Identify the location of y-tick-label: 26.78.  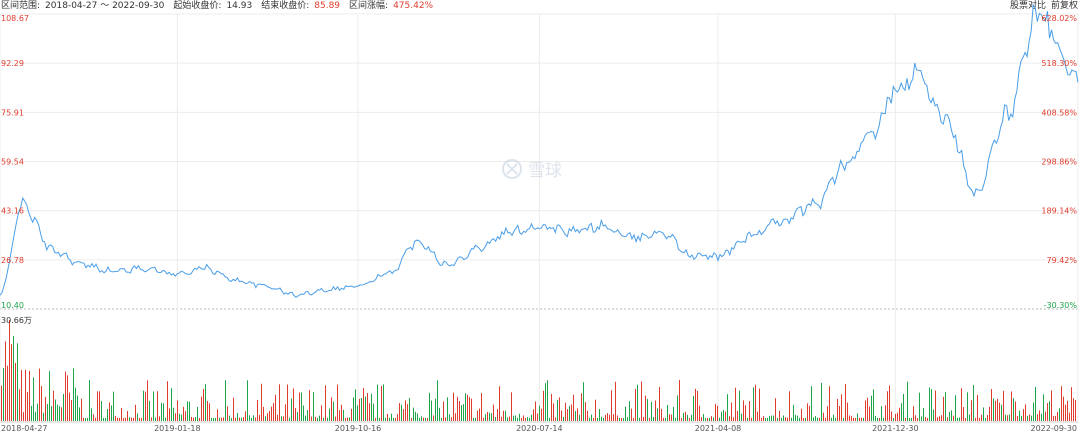
(12, 260).